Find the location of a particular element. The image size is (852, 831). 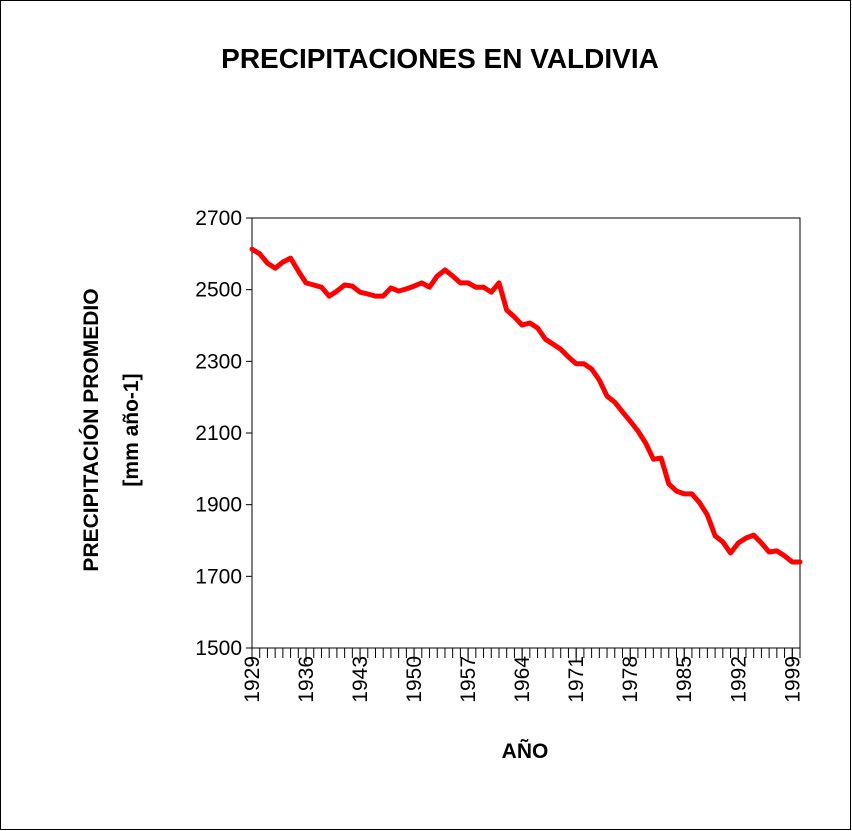

y-tick-label: 2700 is located at coordinates (218, 218).